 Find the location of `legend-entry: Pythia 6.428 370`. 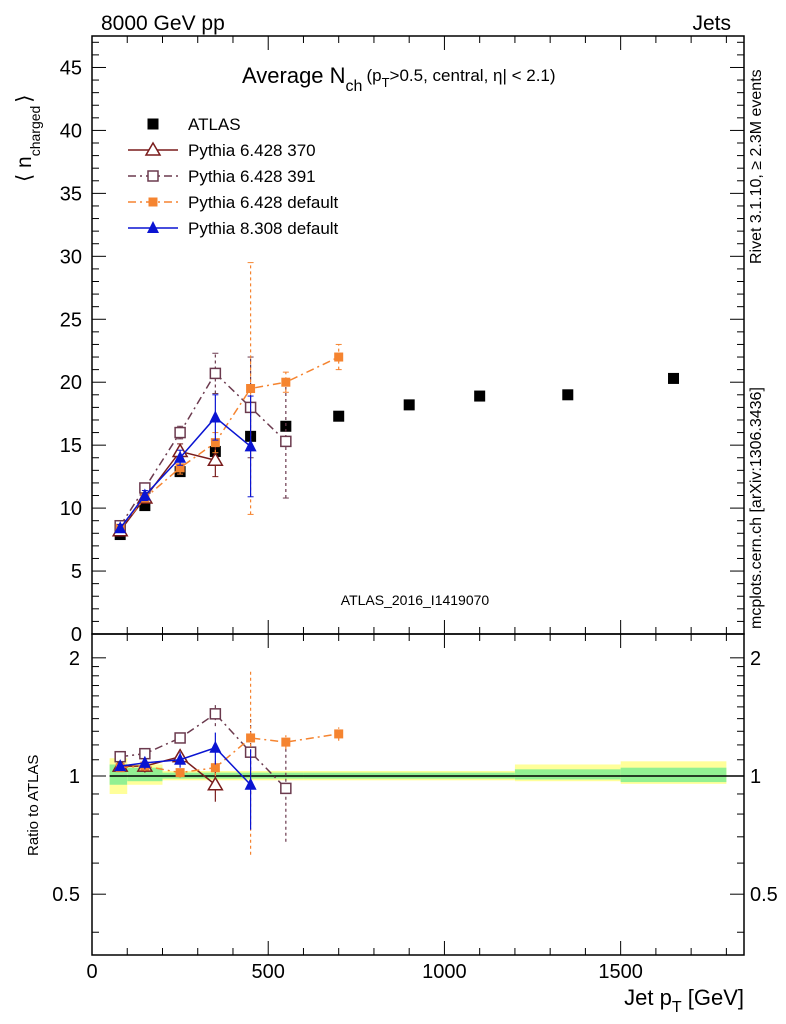

legend-entry: Pythia 6.428 370 is located at coordinates (222, 150).